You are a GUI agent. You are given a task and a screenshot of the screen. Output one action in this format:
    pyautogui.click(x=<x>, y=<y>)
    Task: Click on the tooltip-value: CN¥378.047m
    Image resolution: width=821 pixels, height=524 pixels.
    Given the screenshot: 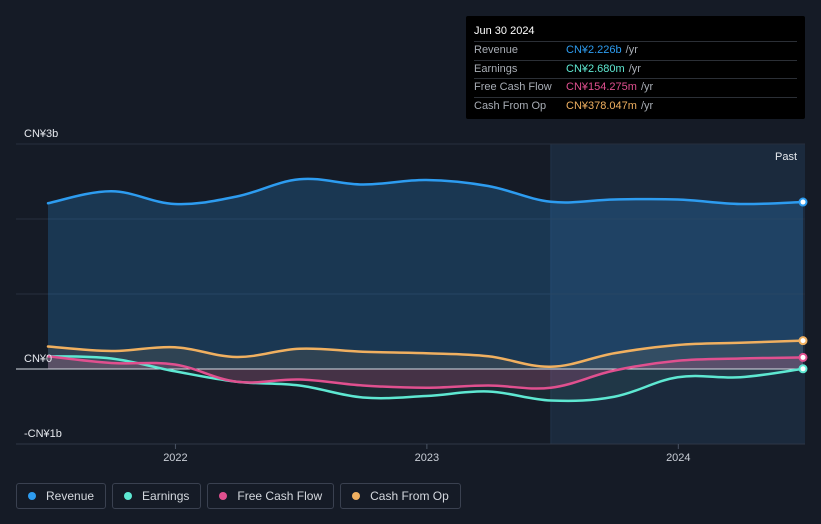 What is the action you would take?
    pyautogui.click(x=601, y=105)
    